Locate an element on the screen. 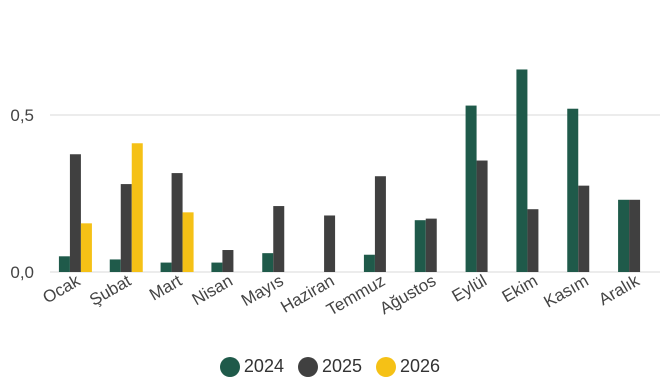  bar-2025-Nisan is located at coordinates (228, 261).